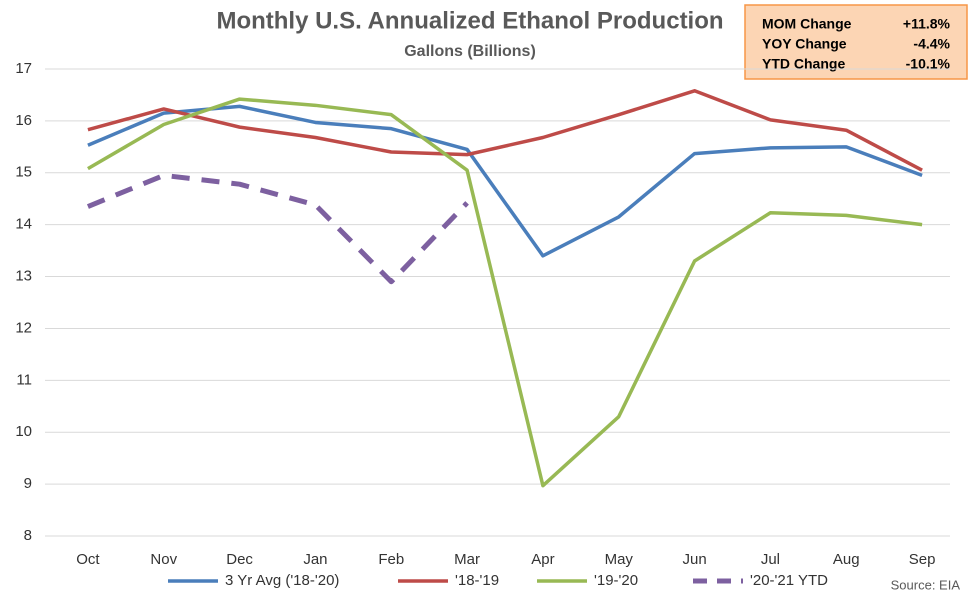 This screenshot has height=601, width=975. Describe the element at coordinates (24, 379) in the screenshot. I see `y-tick-label: 11` at that location.